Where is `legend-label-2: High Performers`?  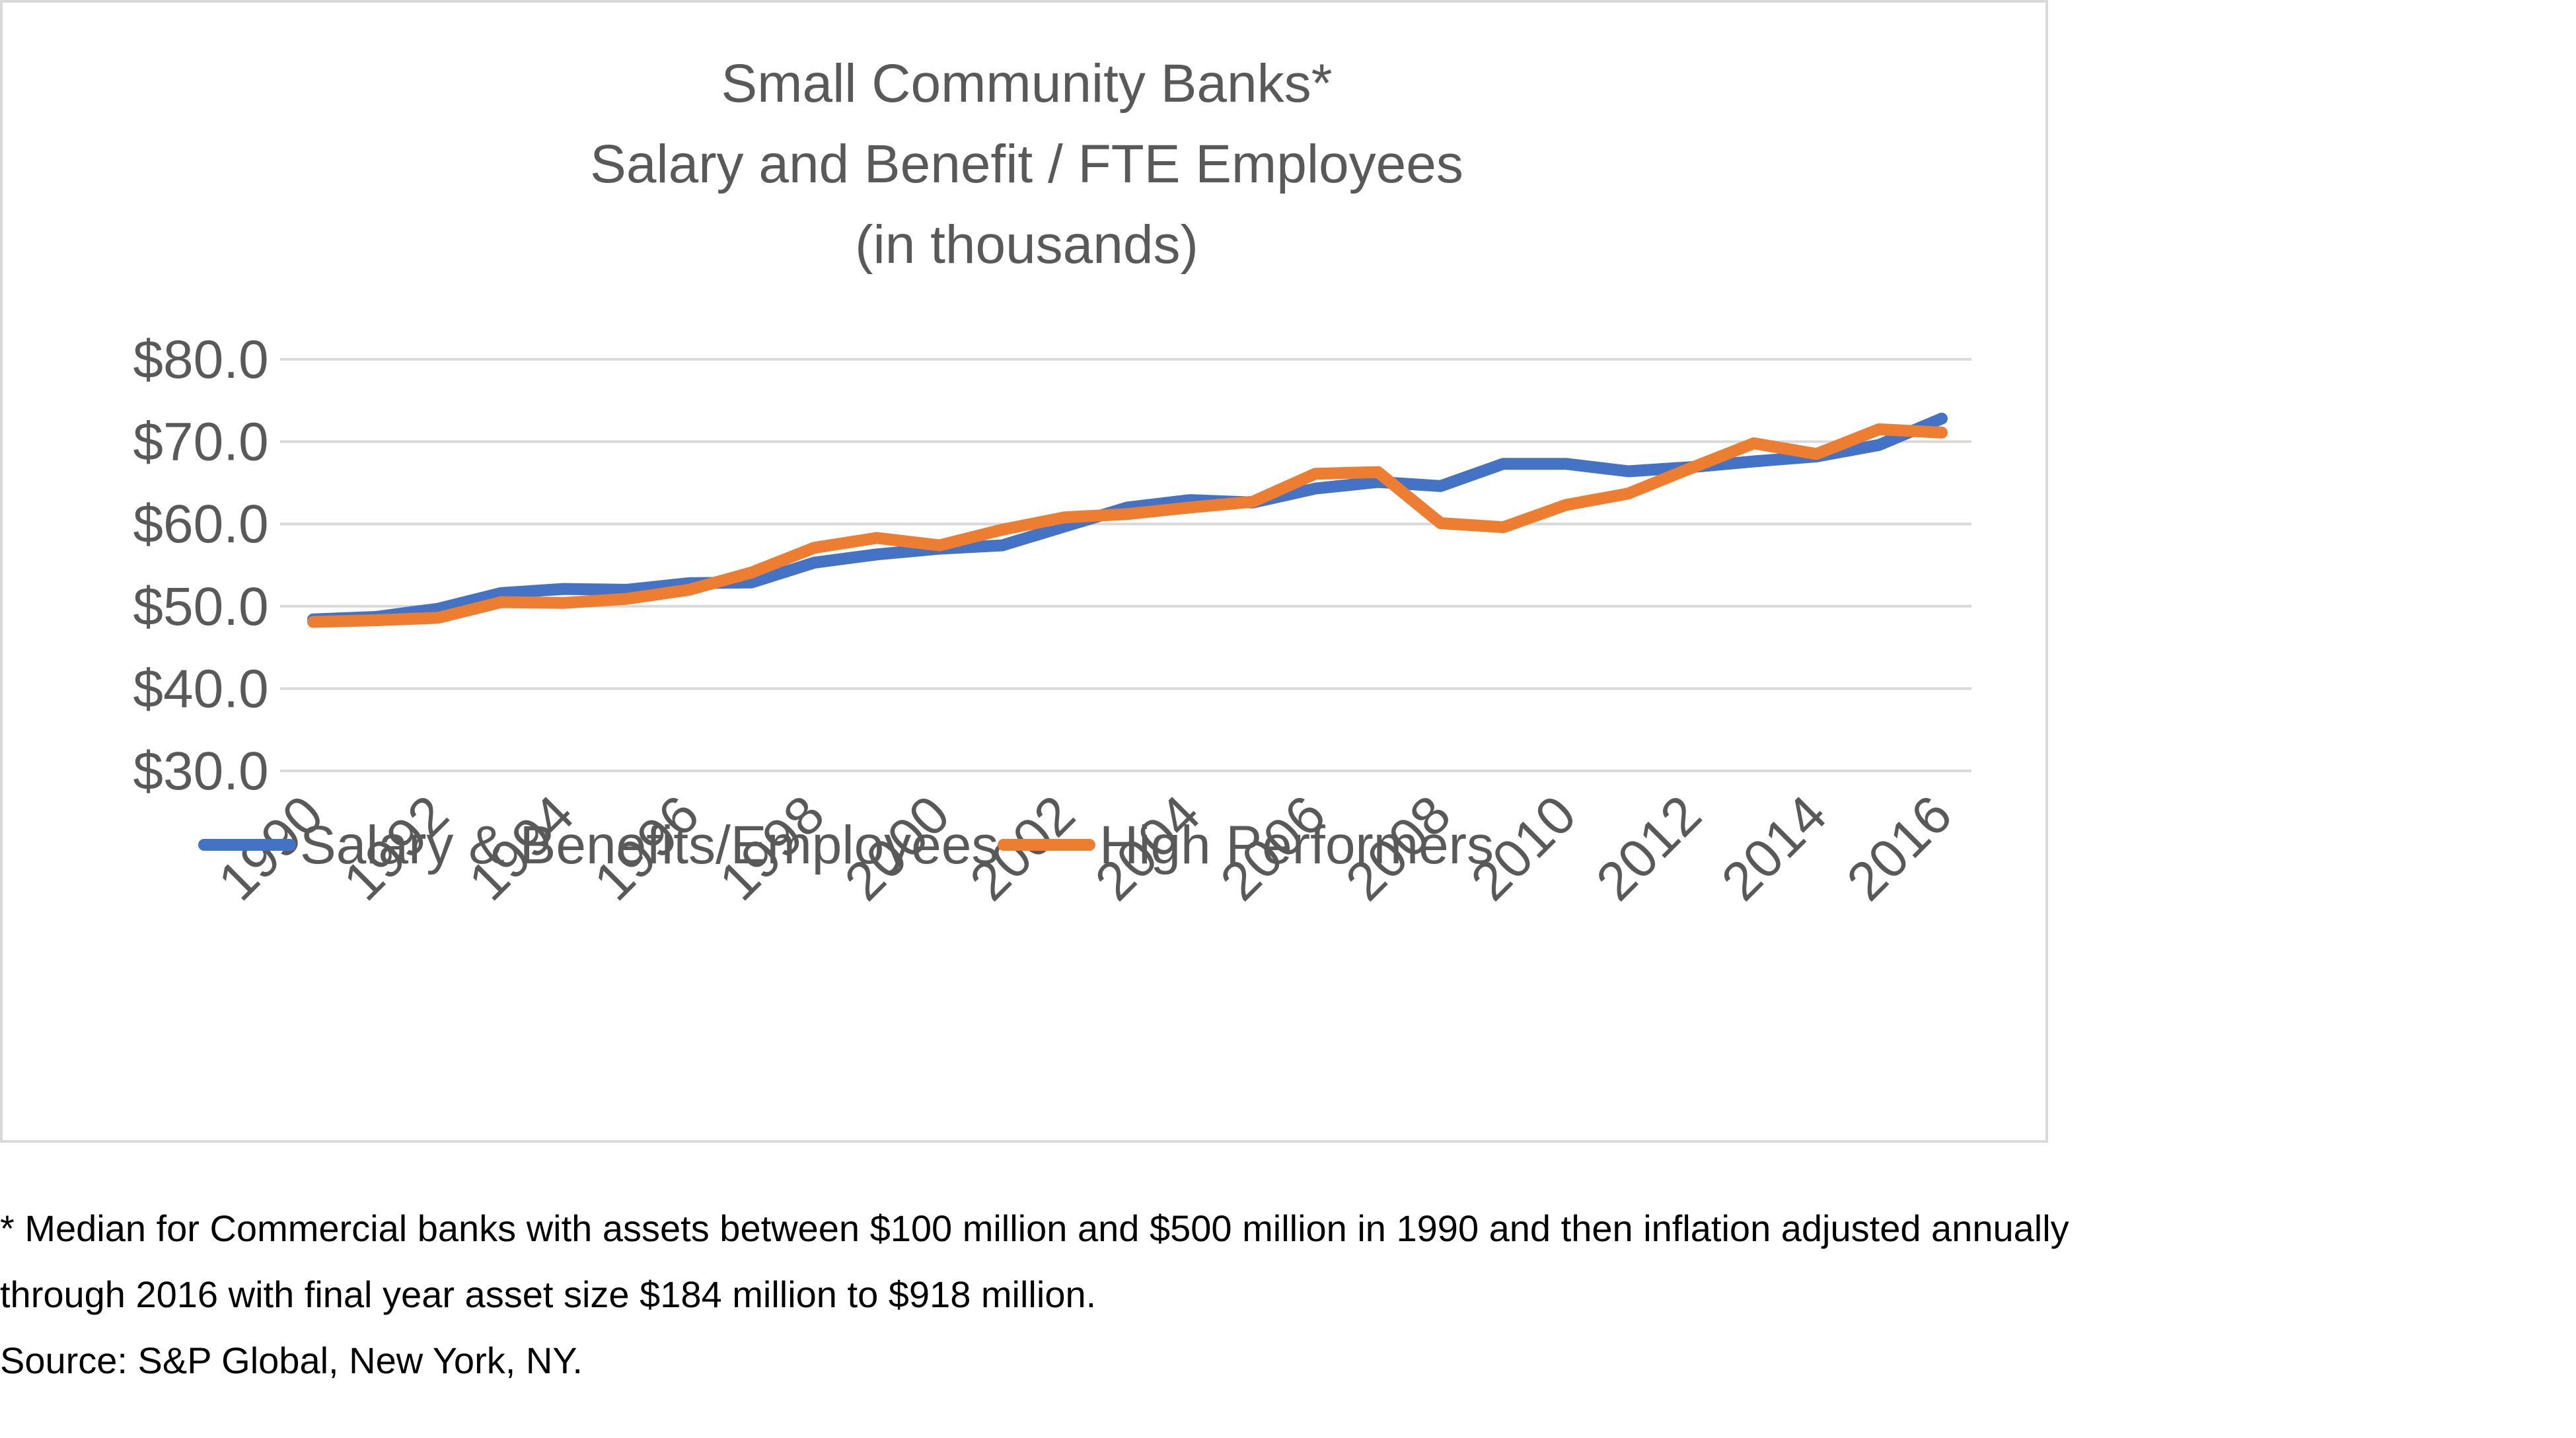
legend-label-2: High Performers is located at coordinates (1296, 845).